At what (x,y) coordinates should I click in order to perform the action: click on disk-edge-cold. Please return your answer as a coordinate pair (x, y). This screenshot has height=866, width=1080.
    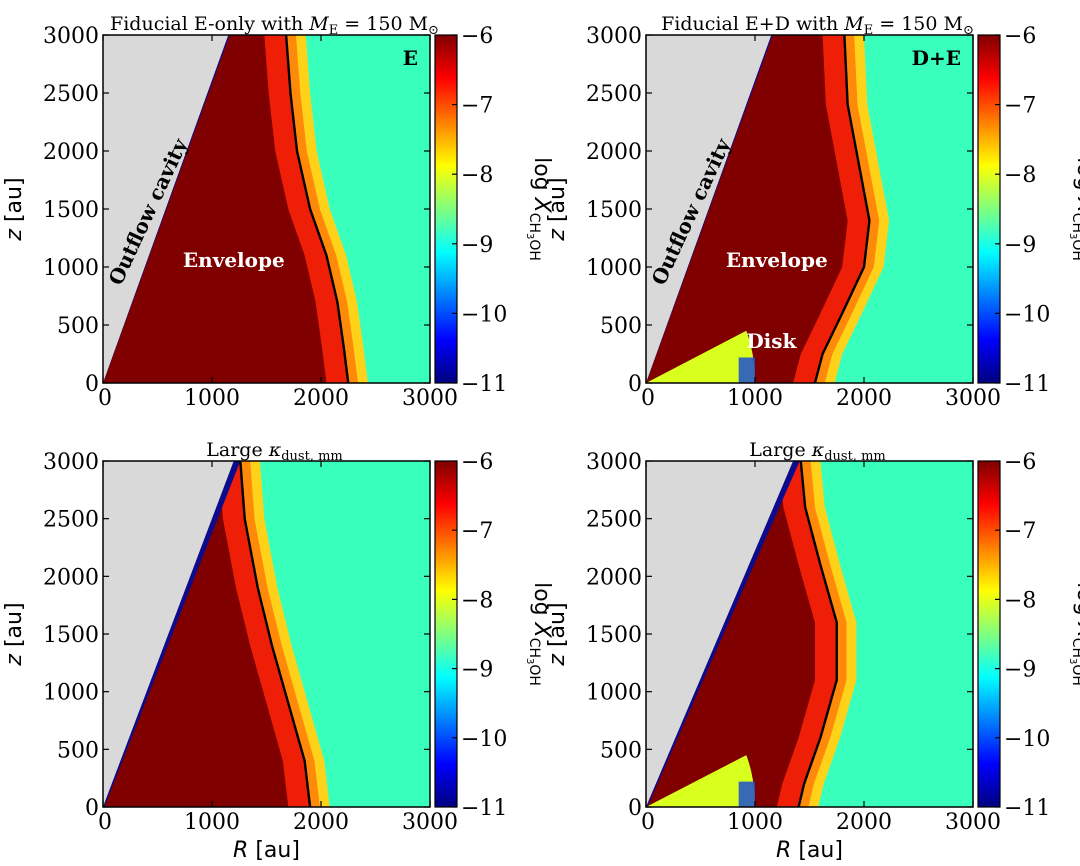
    Looking at the image, I should click on (746, 794).